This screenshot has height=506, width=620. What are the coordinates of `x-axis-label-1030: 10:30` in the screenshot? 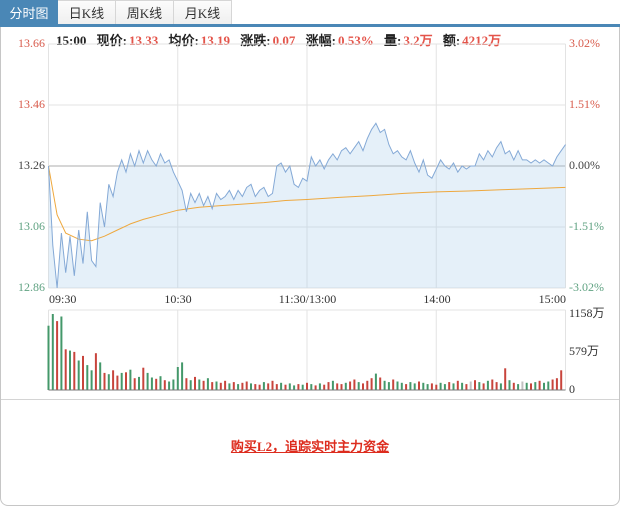 It's located at (178, 299).